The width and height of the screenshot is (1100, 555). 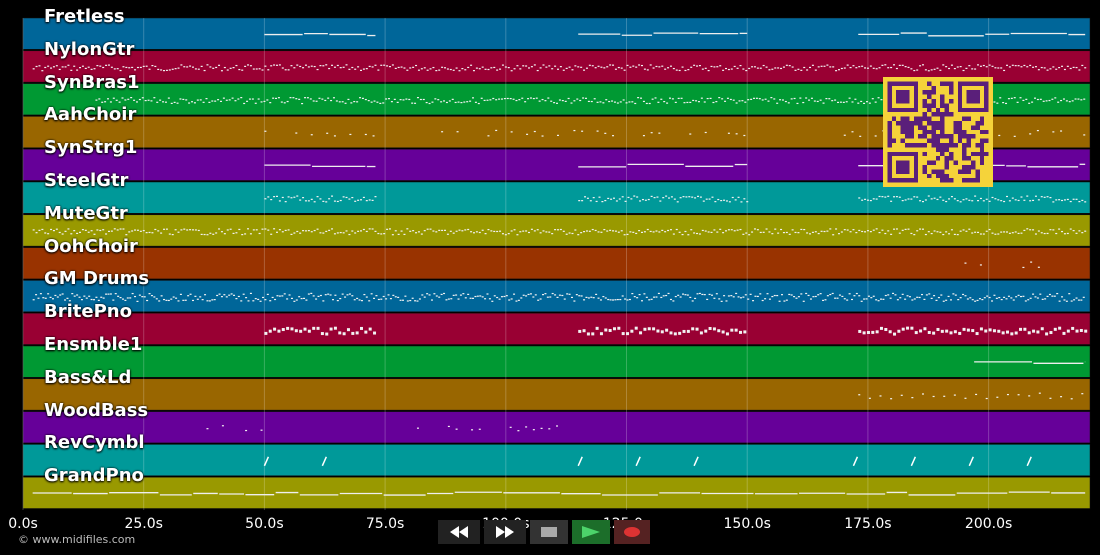 I want to click on play-button, so click(x=591, y=532).